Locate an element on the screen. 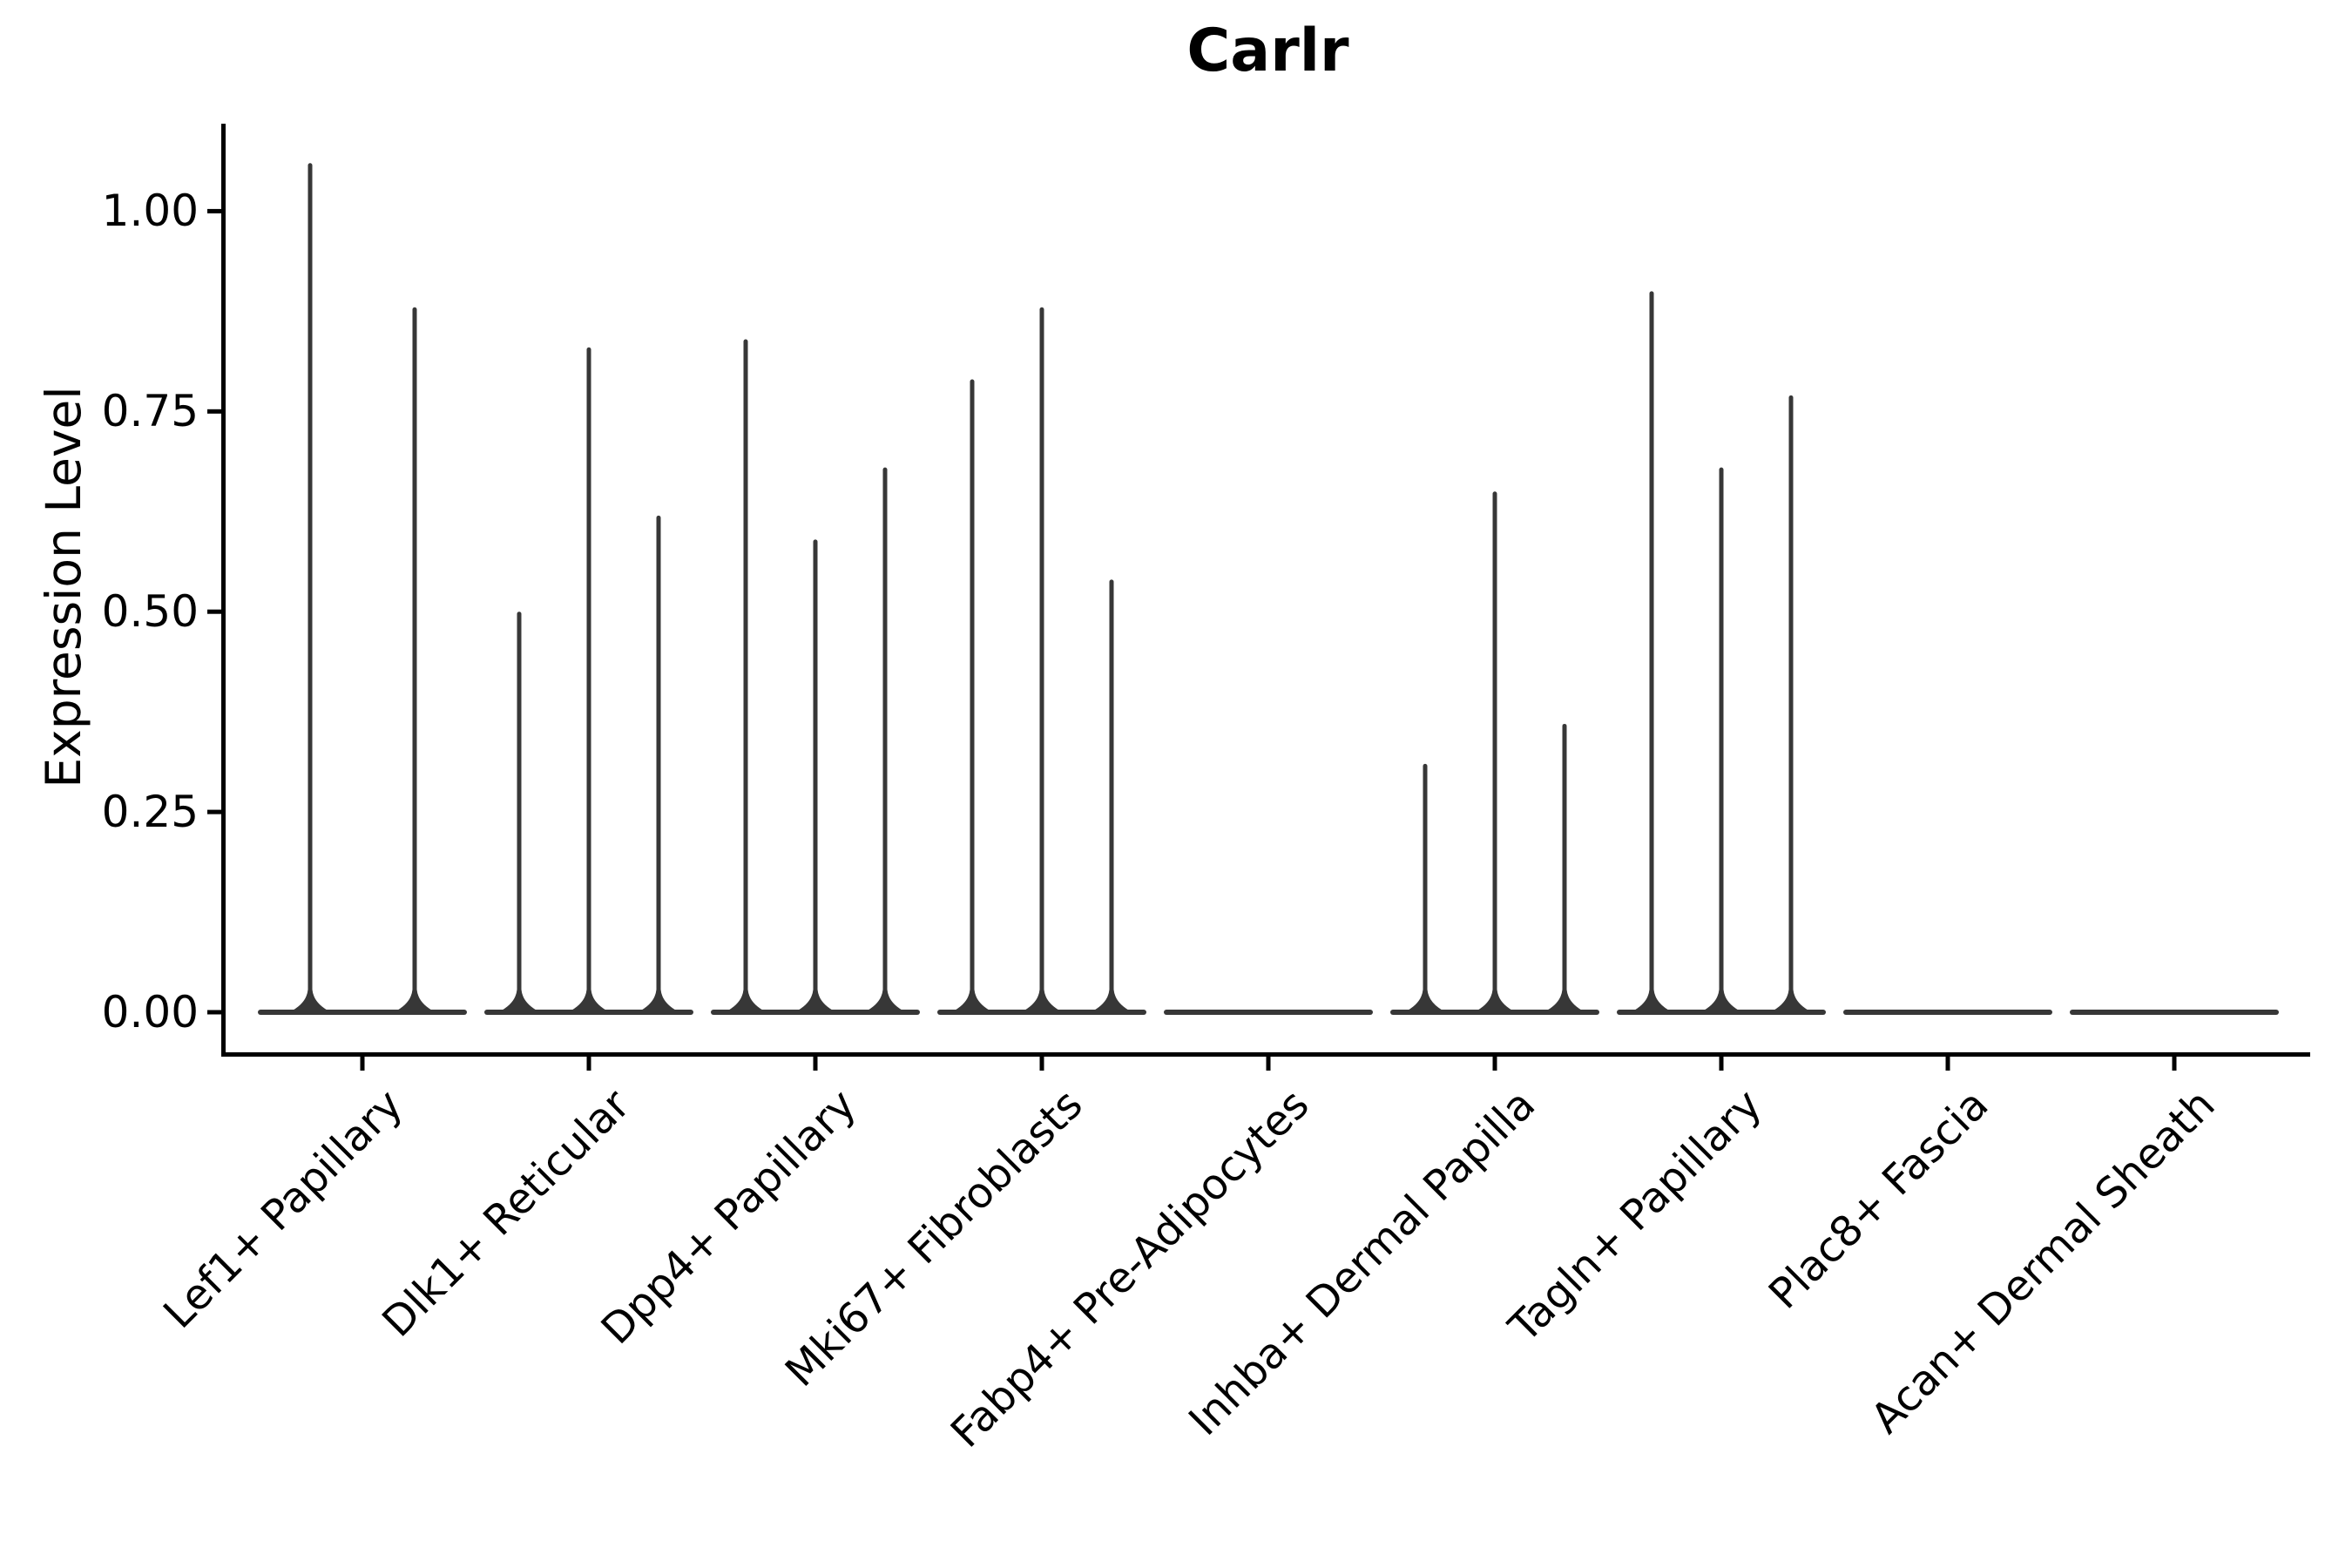 The width and height of the screenshot is (2352, 1568). x-axis-spine is located at coordinates (1267, 1054).